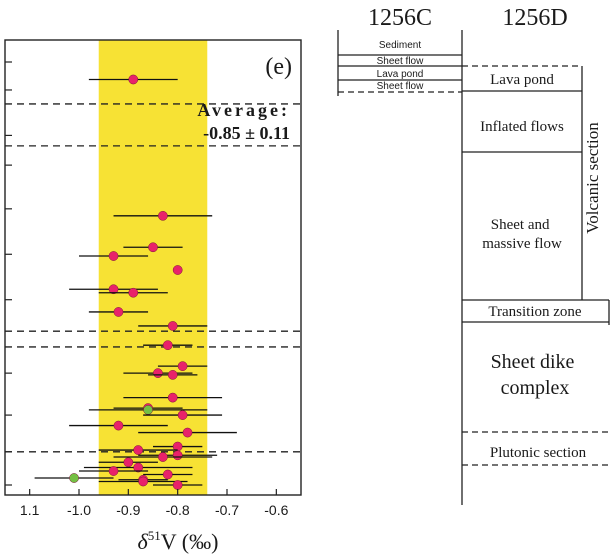  What do you see at coordinates (143, 541) in the screenshot?
I see `x-axis-title-delta: δ` at bounding box center [143, 541].